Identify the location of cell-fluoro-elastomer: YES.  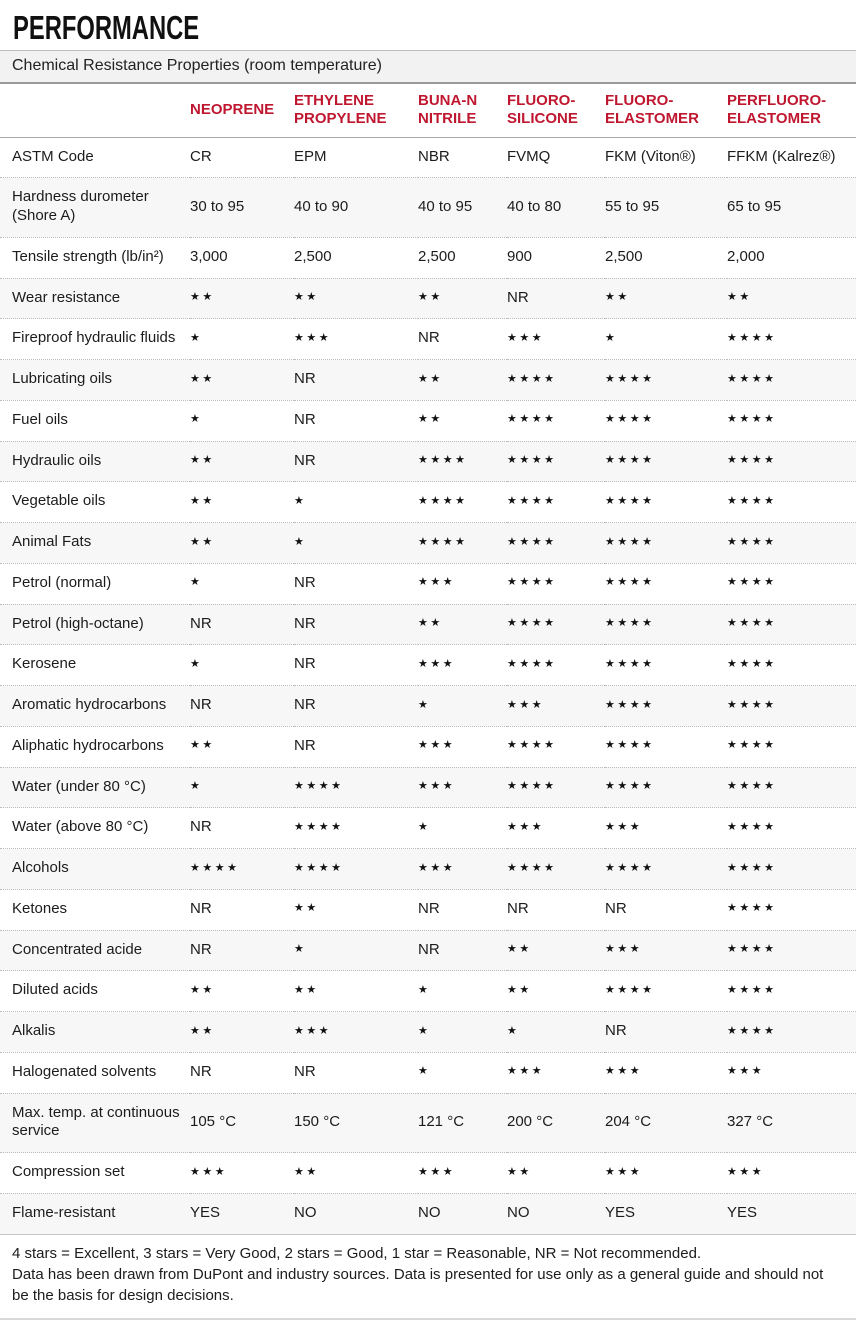
(666, 1213).